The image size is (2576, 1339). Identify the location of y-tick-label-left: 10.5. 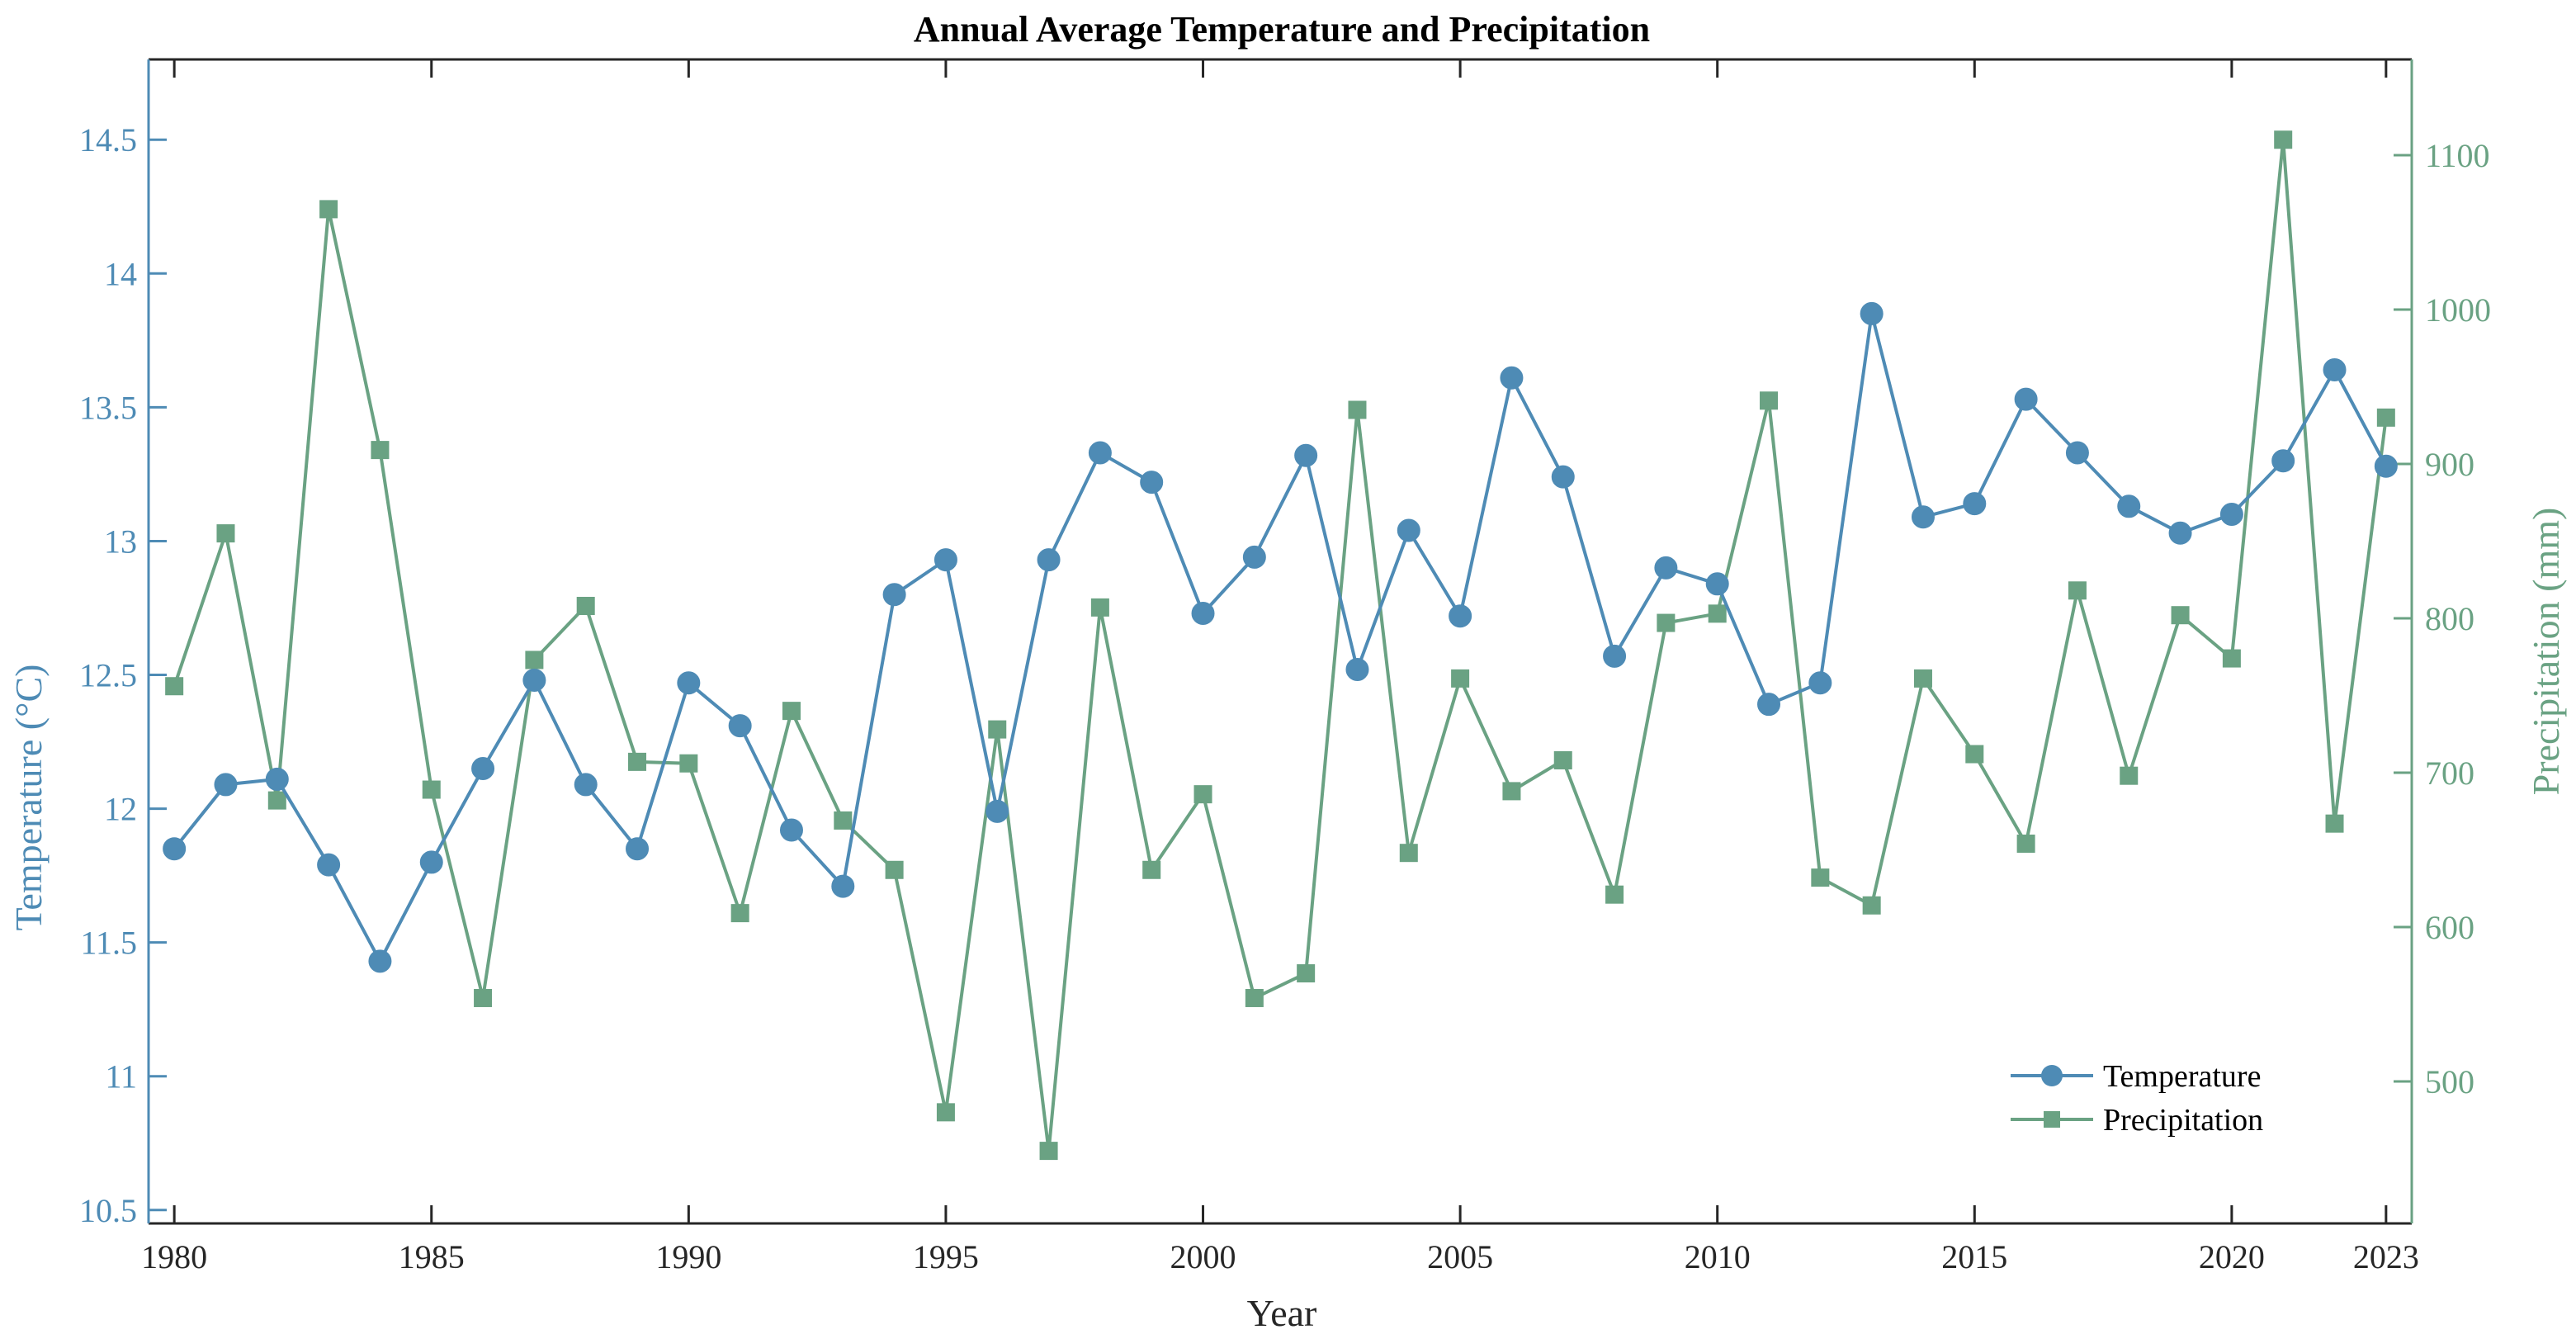
(108, 1210).